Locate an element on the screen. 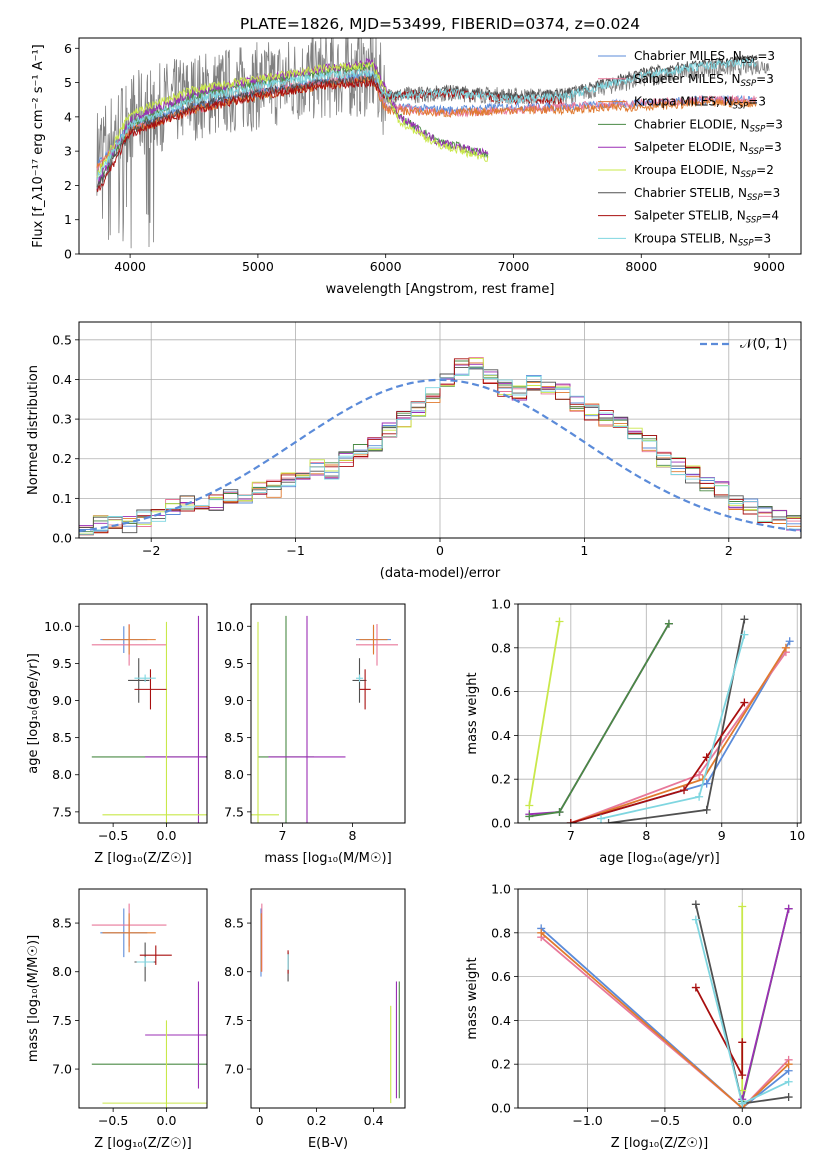 The width and height of the screenshot is (819, 1170). x-axis-label: E(B-V) is located at coordinates (328, 1143).